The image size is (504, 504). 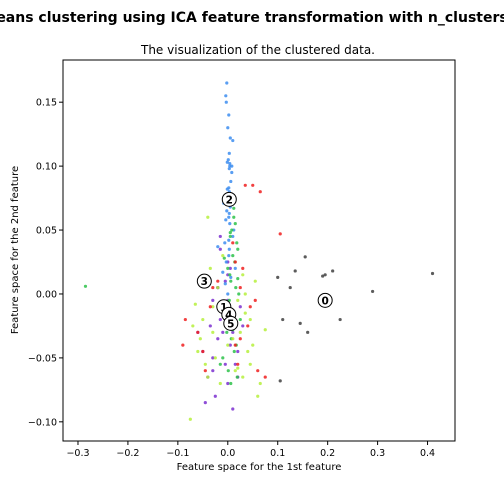 I want to click on y-axis-label: Feature space for the 2nd feature, so click(x=15, y=250).